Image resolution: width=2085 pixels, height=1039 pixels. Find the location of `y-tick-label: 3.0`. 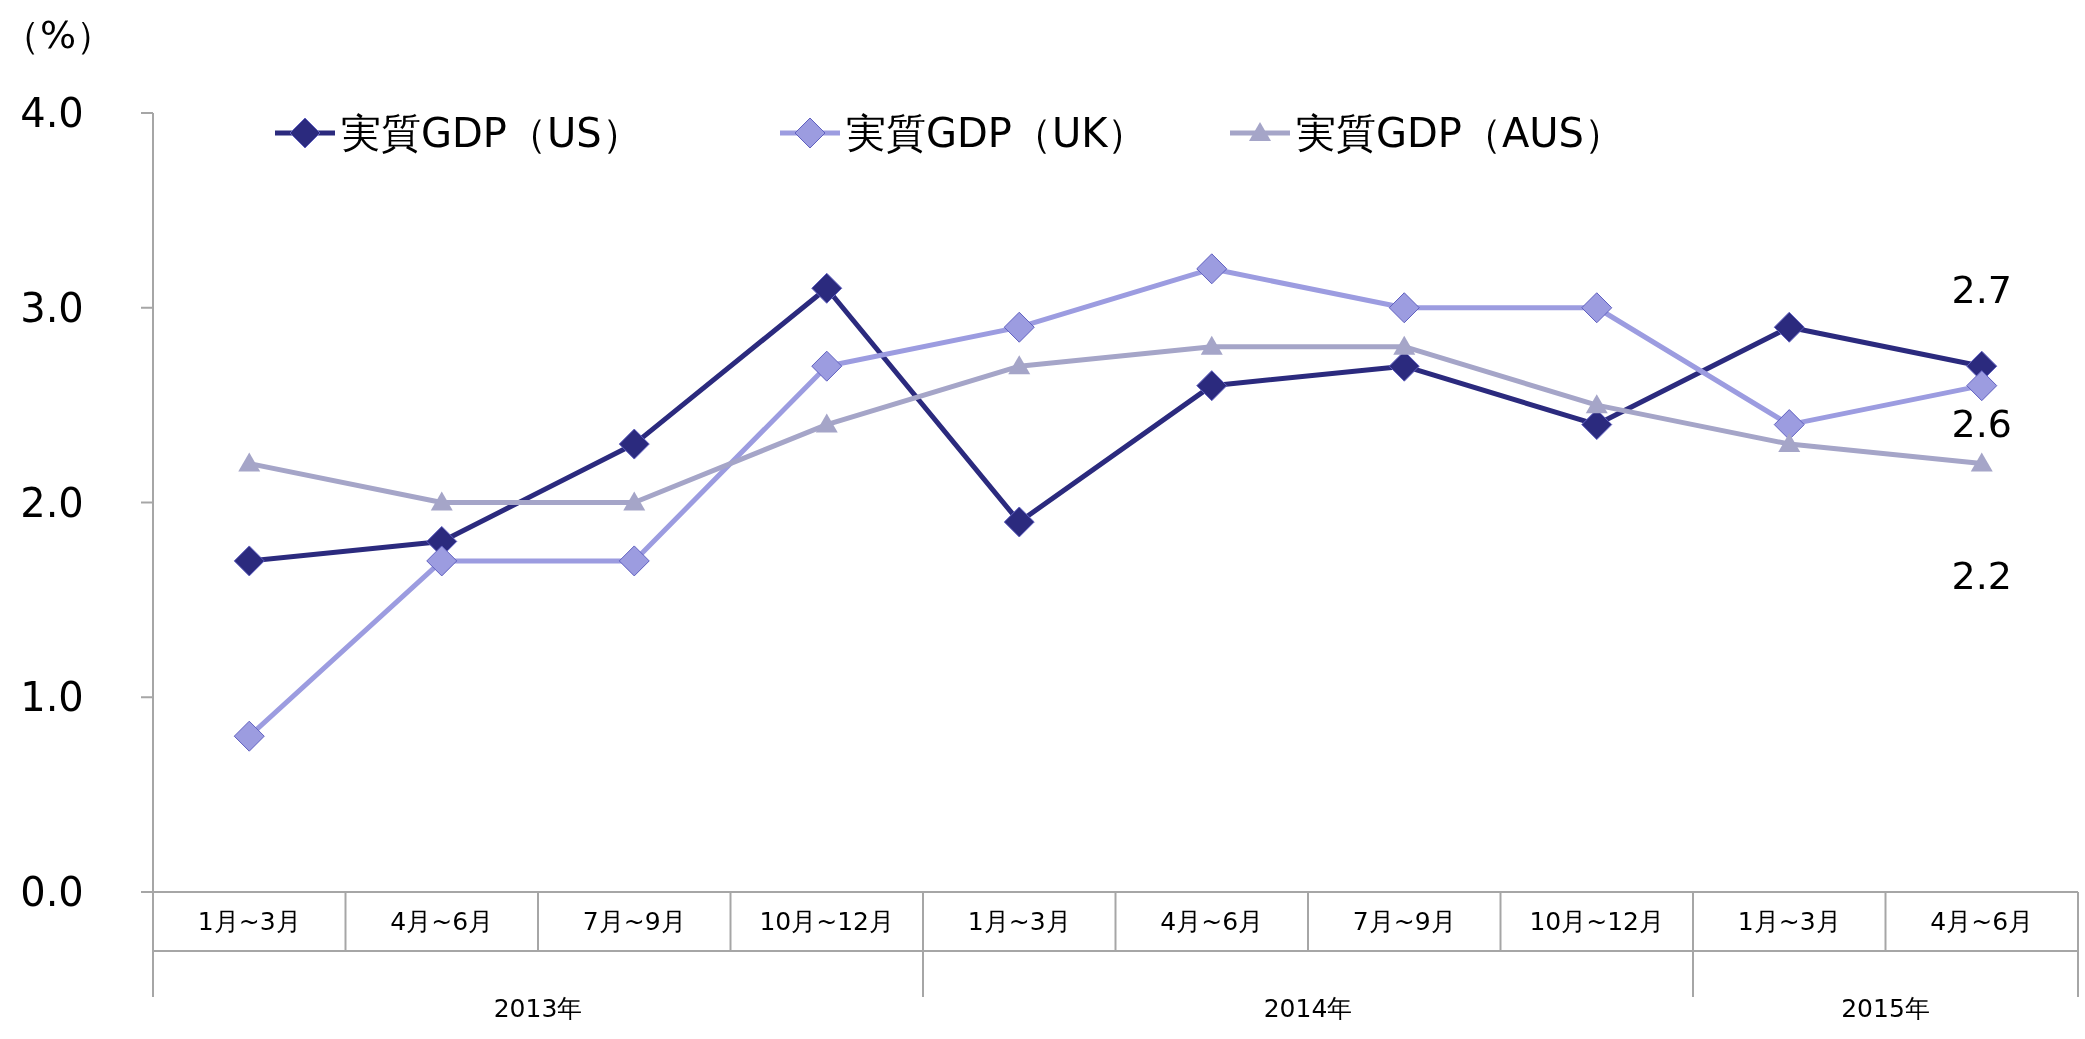

y-tick-label: 3.0 is located at coordinates (52, 307).